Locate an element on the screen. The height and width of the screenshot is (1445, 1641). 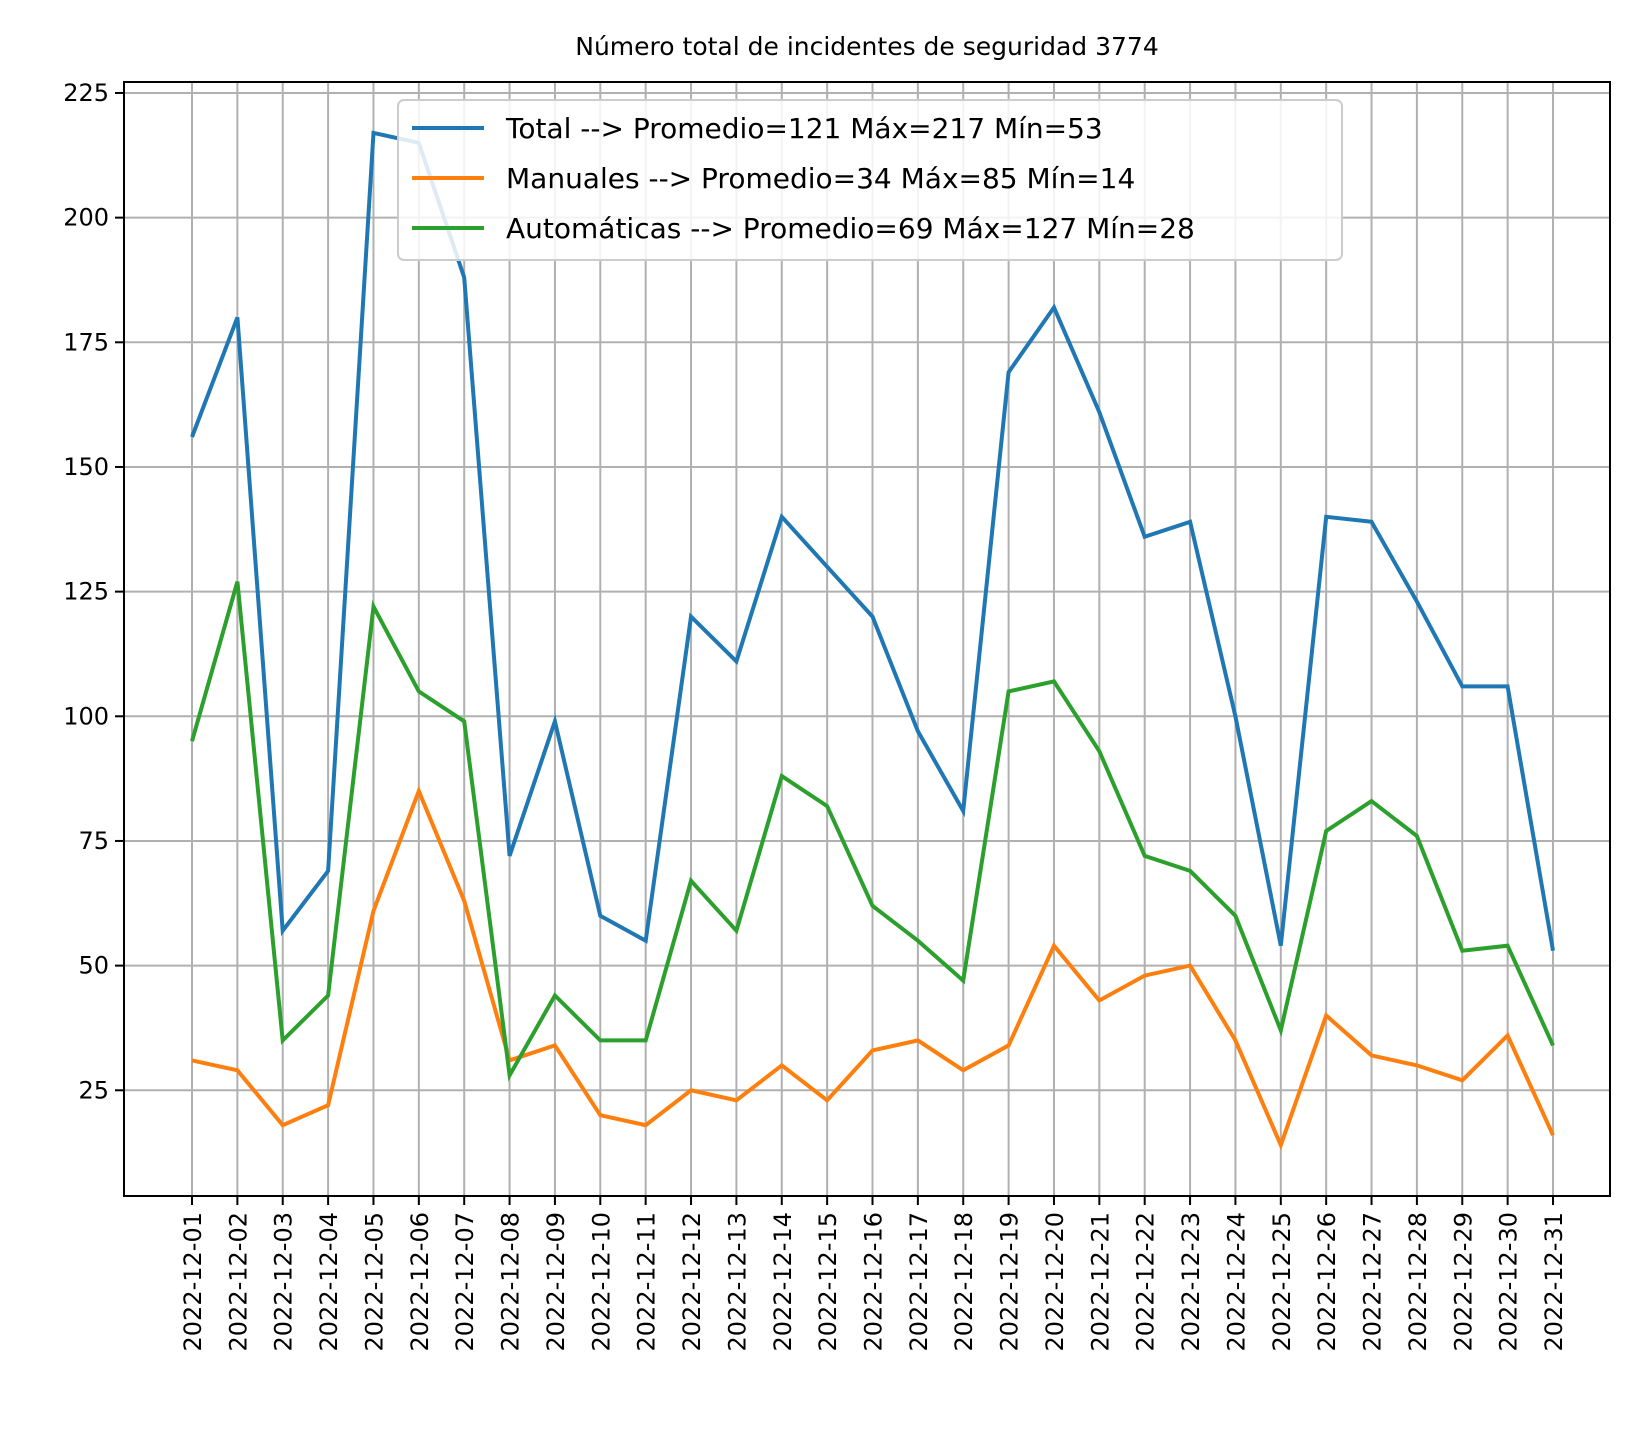
x-tick-label: 2022-12-26 is located at coordinates (1327, 1281).